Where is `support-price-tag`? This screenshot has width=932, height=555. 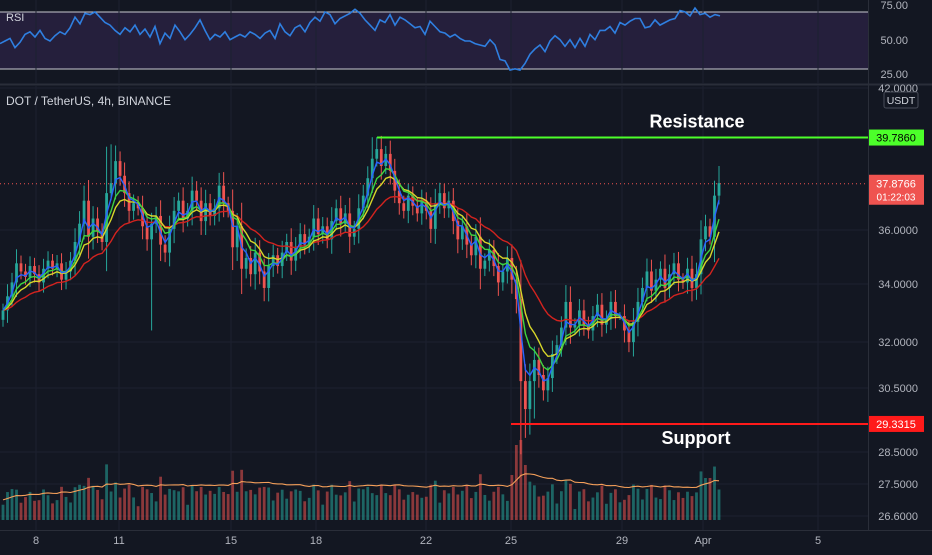
support-price-tag is located at coordinates (896, 423).